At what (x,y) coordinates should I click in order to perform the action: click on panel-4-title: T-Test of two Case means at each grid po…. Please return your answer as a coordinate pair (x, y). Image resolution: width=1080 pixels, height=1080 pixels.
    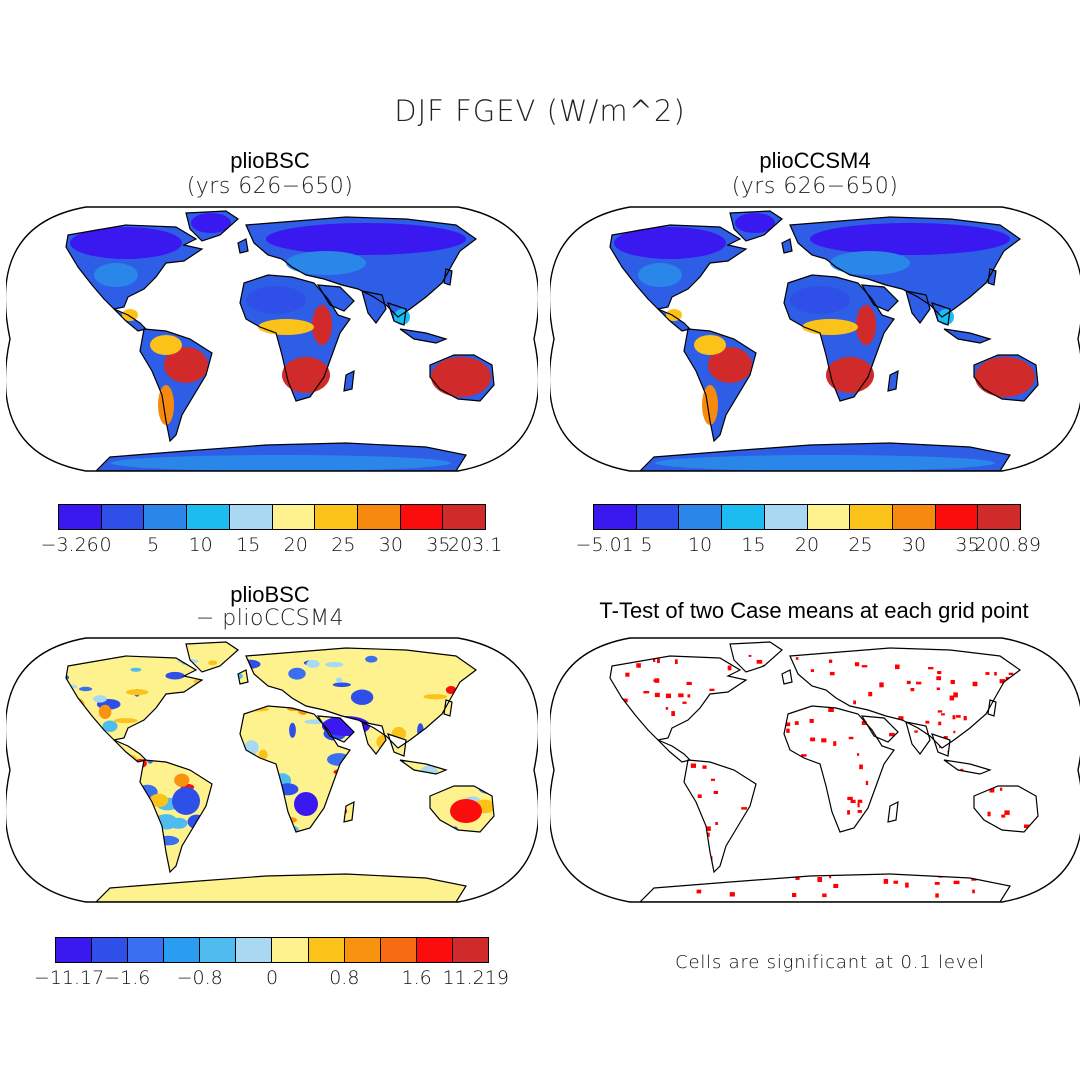
    Looking at the image, I should click on (814, 610).